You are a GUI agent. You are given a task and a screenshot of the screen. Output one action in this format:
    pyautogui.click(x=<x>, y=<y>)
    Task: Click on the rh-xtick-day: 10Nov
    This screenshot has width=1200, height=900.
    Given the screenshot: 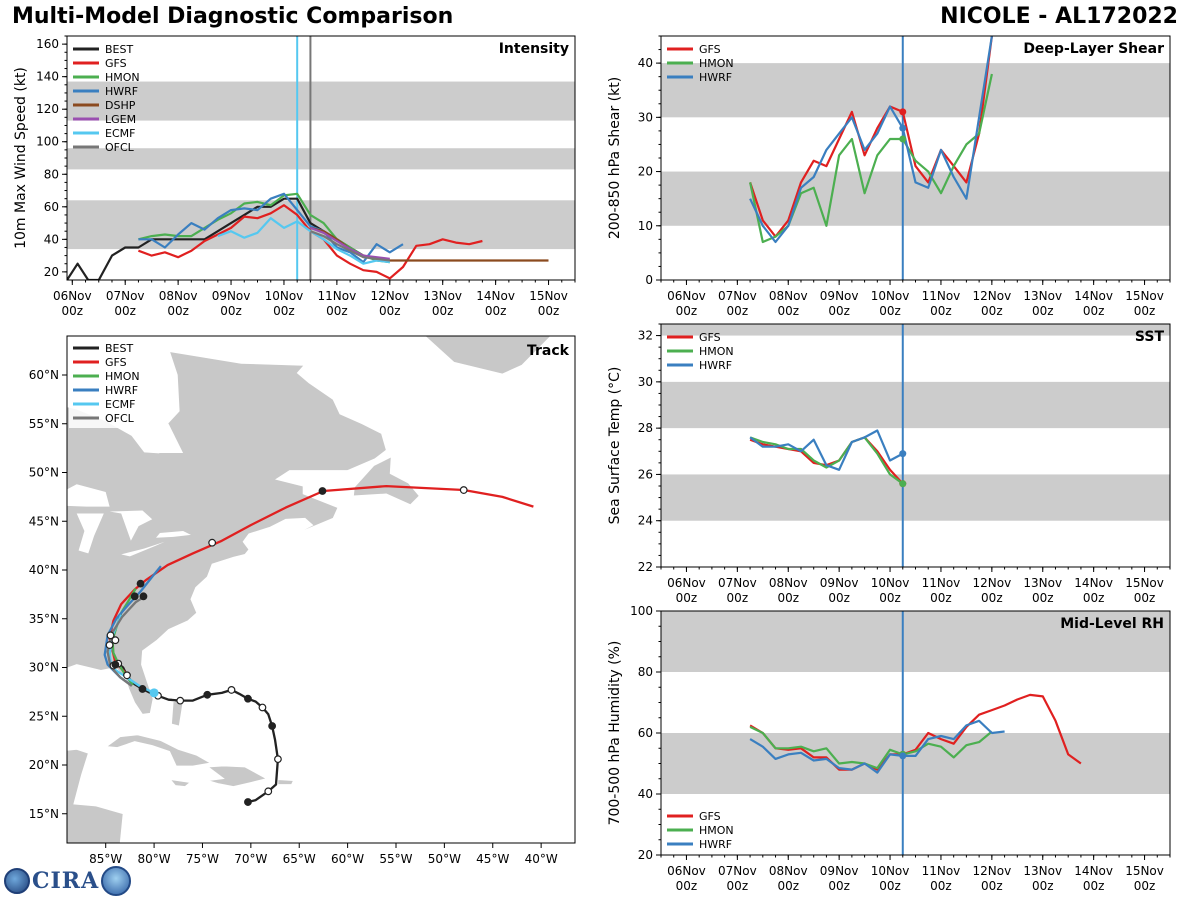 What is the action you would take?
    pyautogui.click(x=890, y=871)
    